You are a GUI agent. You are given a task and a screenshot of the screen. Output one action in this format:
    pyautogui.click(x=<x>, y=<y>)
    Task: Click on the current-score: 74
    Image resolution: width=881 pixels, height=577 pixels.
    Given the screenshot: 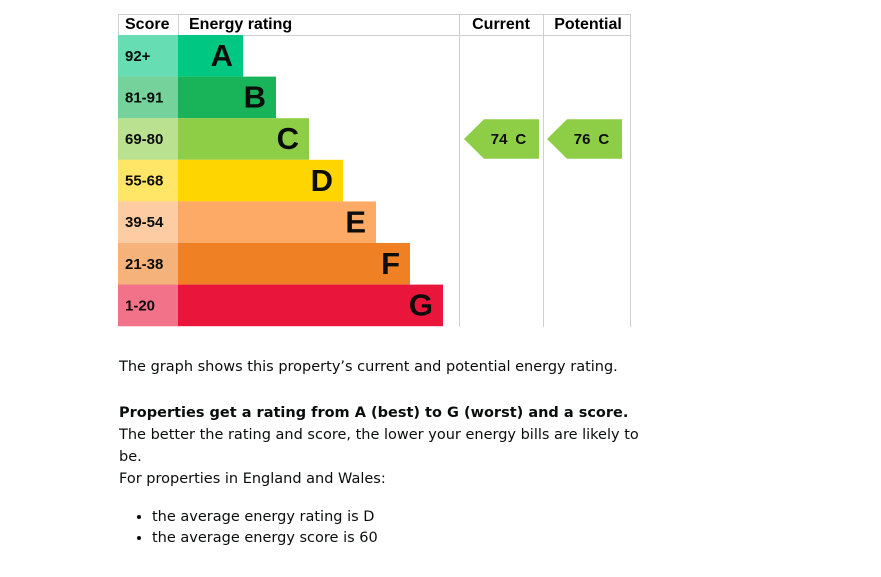 What is the action you would take?
    pyautogui.click(x=499, y=139)
    